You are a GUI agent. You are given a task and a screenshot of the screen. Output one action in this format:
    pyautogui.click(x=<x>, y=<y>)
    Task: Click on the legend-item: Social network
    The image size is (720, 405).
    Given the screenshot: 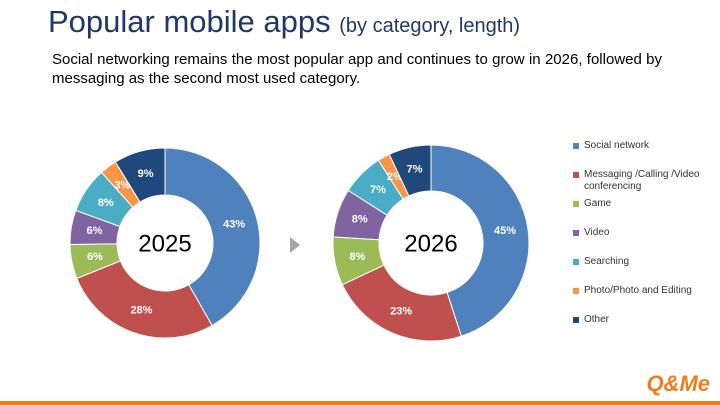 What is the action you would take?
    pyautogui.click(x=643, y=154)
    